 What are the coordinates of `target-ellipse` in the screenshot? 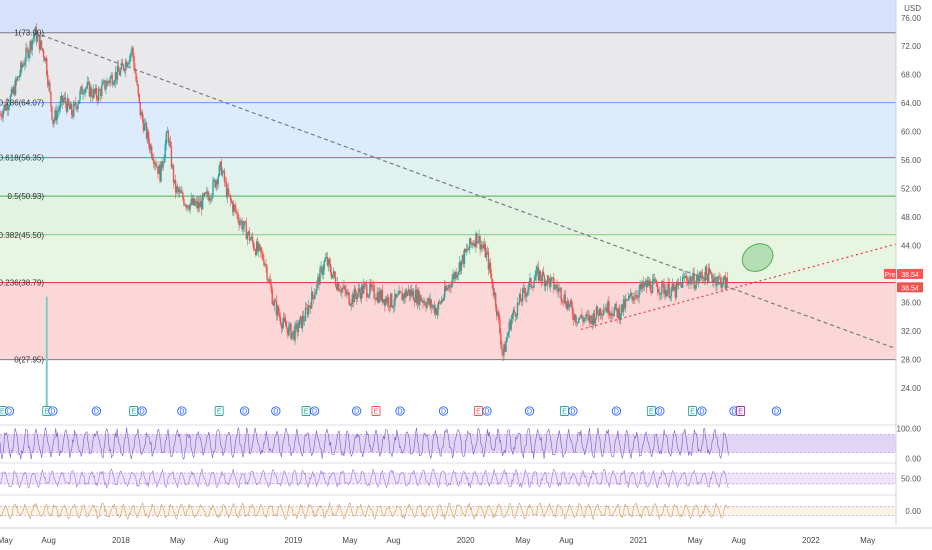 It's located at (757, 257).